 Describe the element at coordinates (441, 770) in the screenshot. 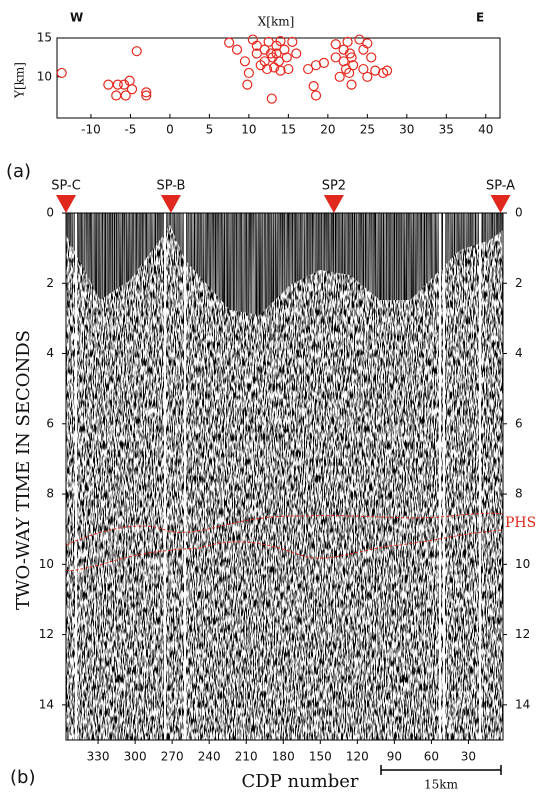

I see `scale-bar` at that location.